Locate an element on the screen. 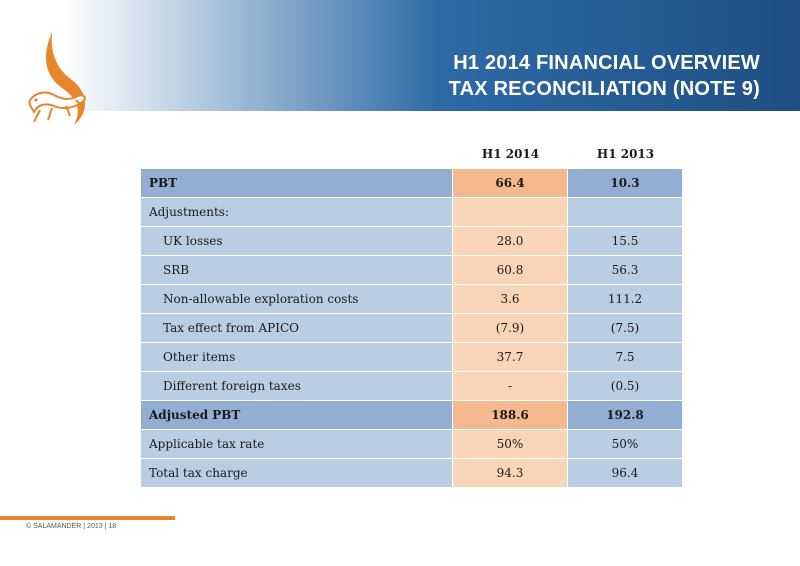  table-row-different-foreign-taxes: Different foreign taxes - (0.5) is located at coordinates (412, 386).